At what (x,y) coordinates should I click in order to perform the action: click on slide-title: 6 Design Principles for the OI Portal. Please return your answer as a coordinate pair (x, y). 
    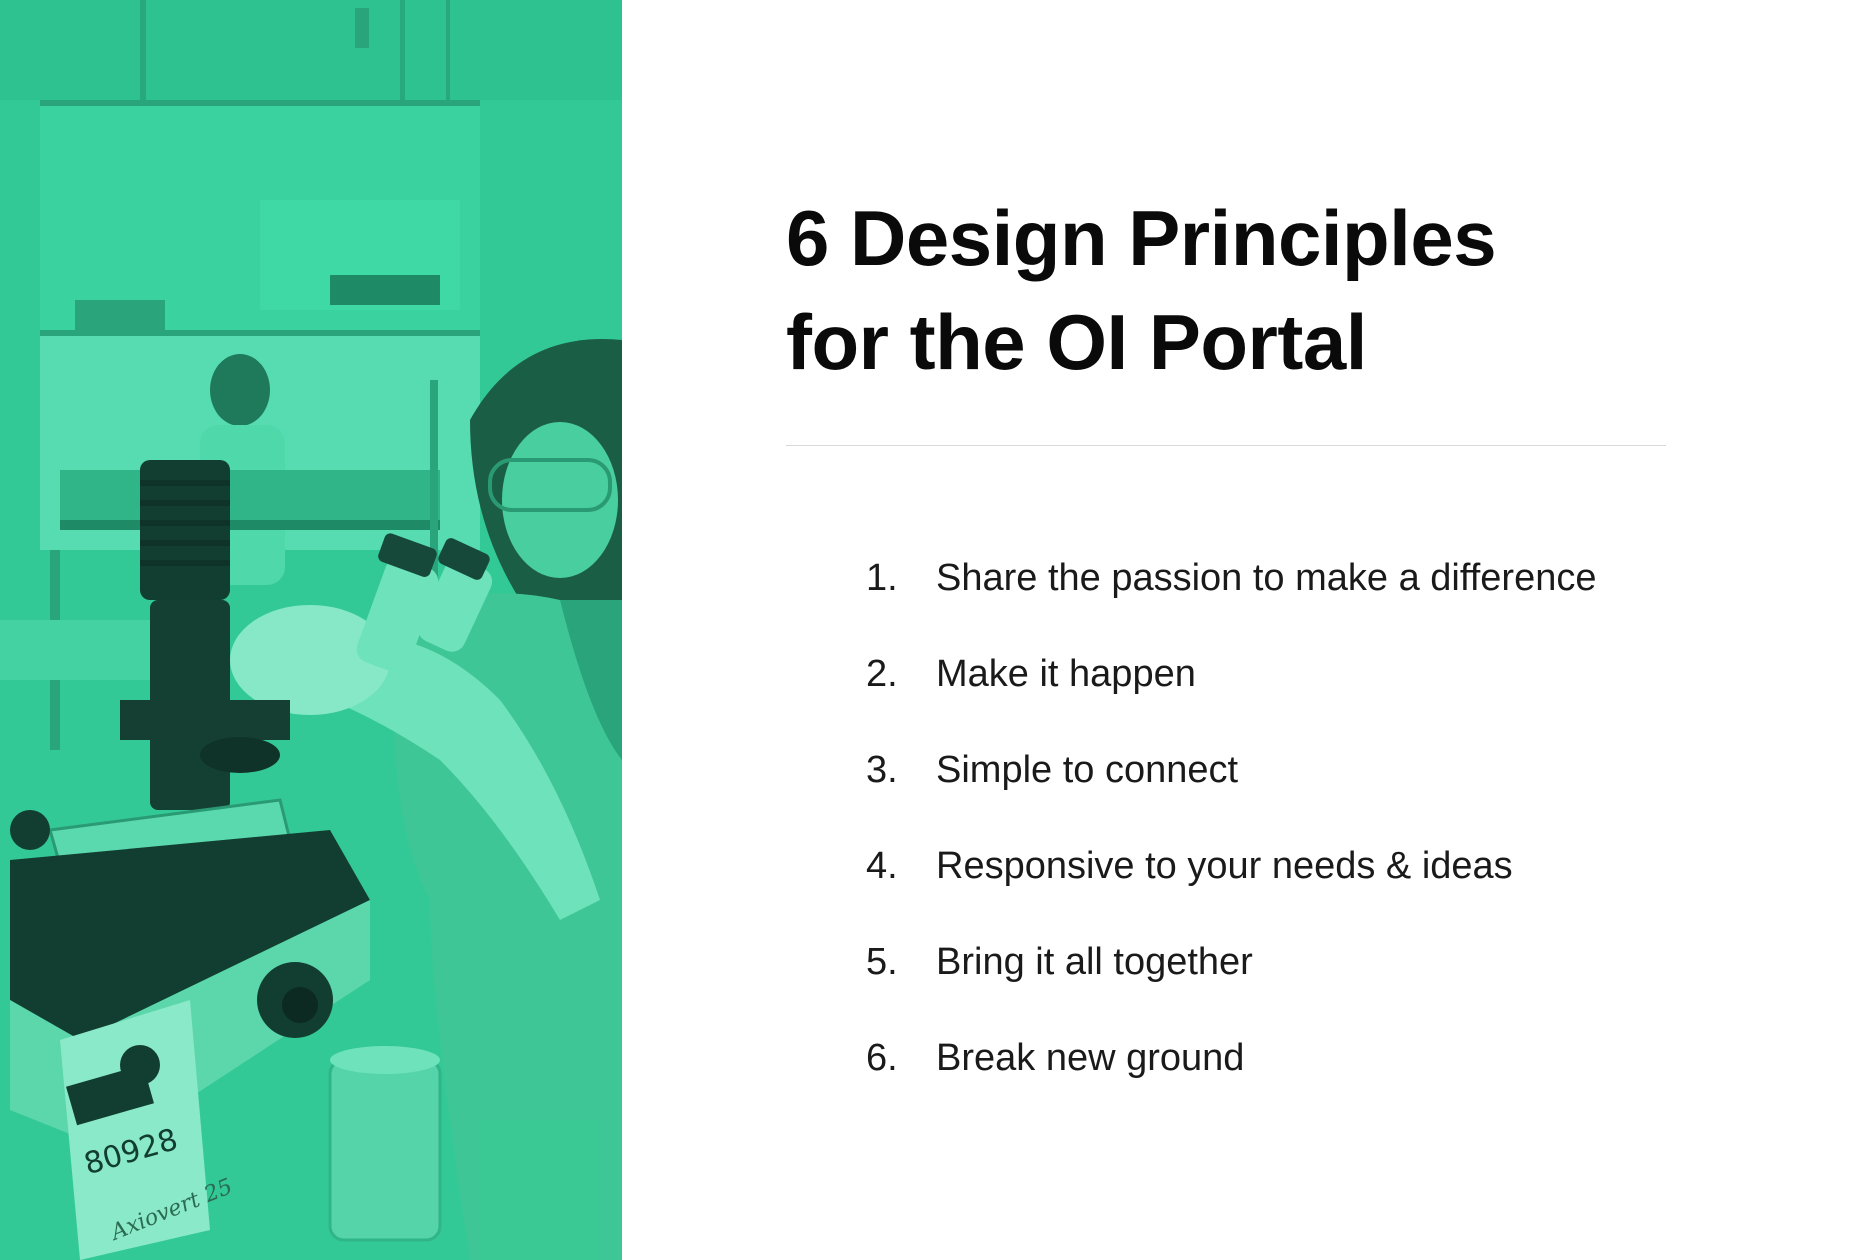
    Looking at the image, I should click on (1226, 290).